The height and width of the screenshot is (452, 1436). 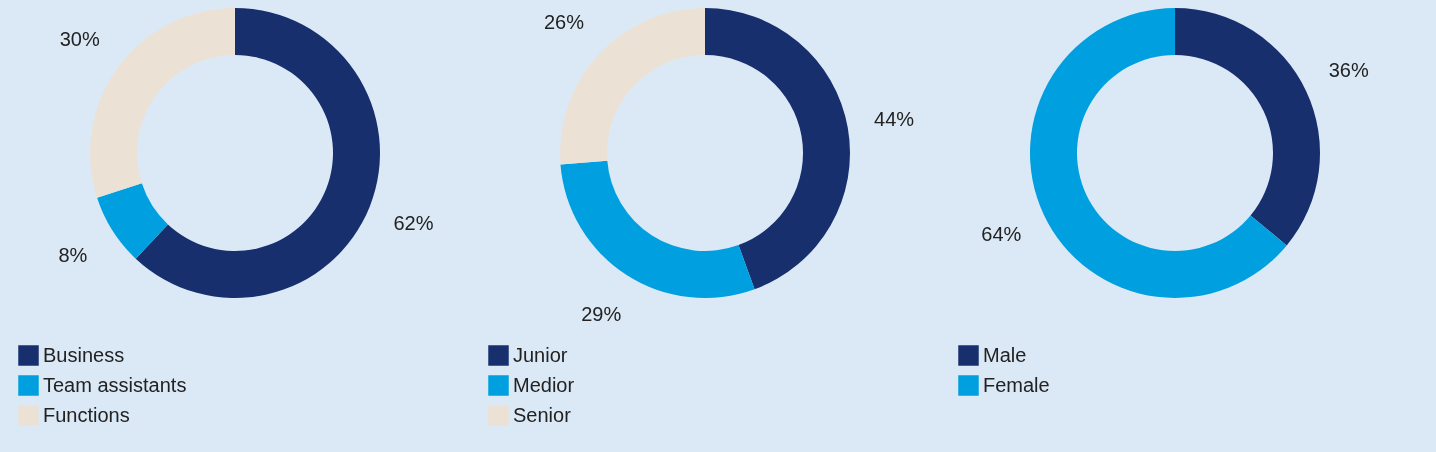 I want to click on legend-label: Senior, so click(x=542, y=414).